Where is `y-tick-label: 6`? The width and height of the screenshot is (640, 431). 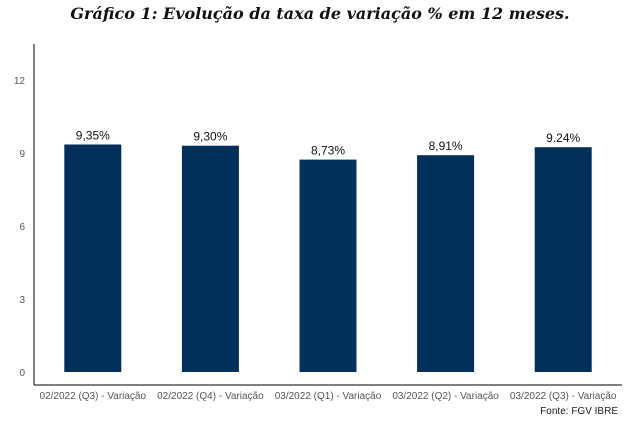 y-tick-label: 6 is located at coordinates (22, 227).